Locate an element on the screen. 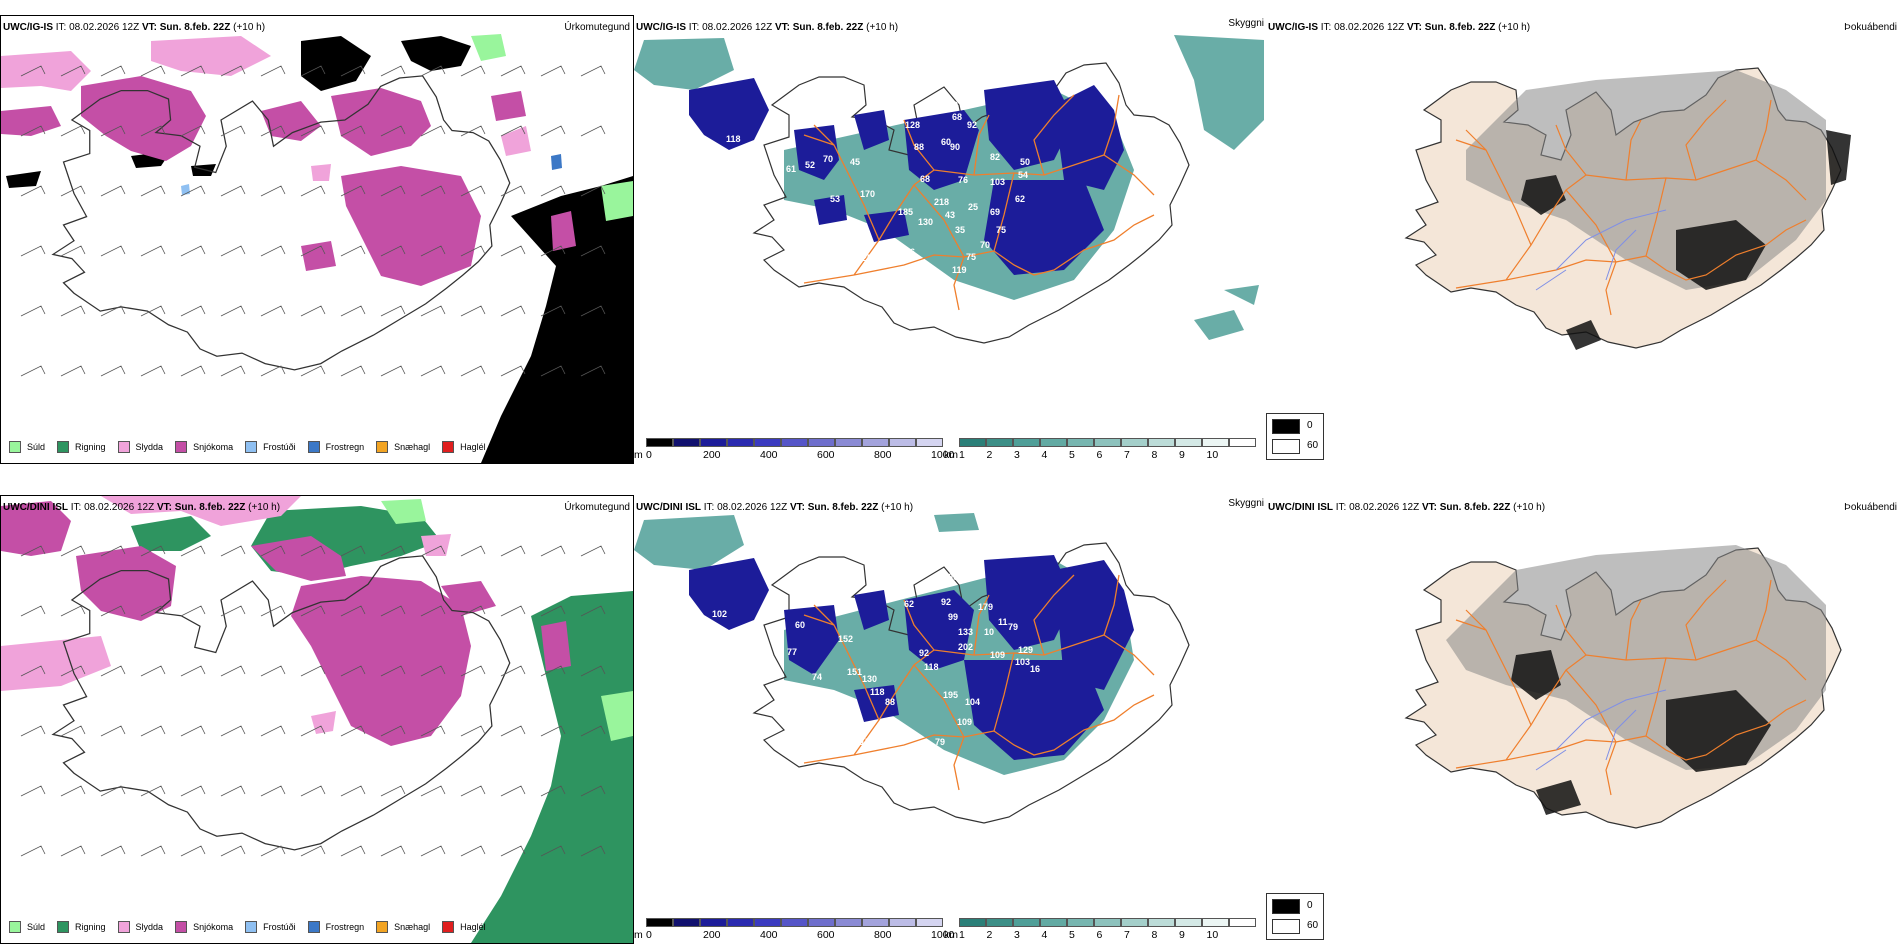 Image resolution: width=1900 pixels, height=950 pixels. visibility-tick: 7 is located at coordinates (1127, 935).